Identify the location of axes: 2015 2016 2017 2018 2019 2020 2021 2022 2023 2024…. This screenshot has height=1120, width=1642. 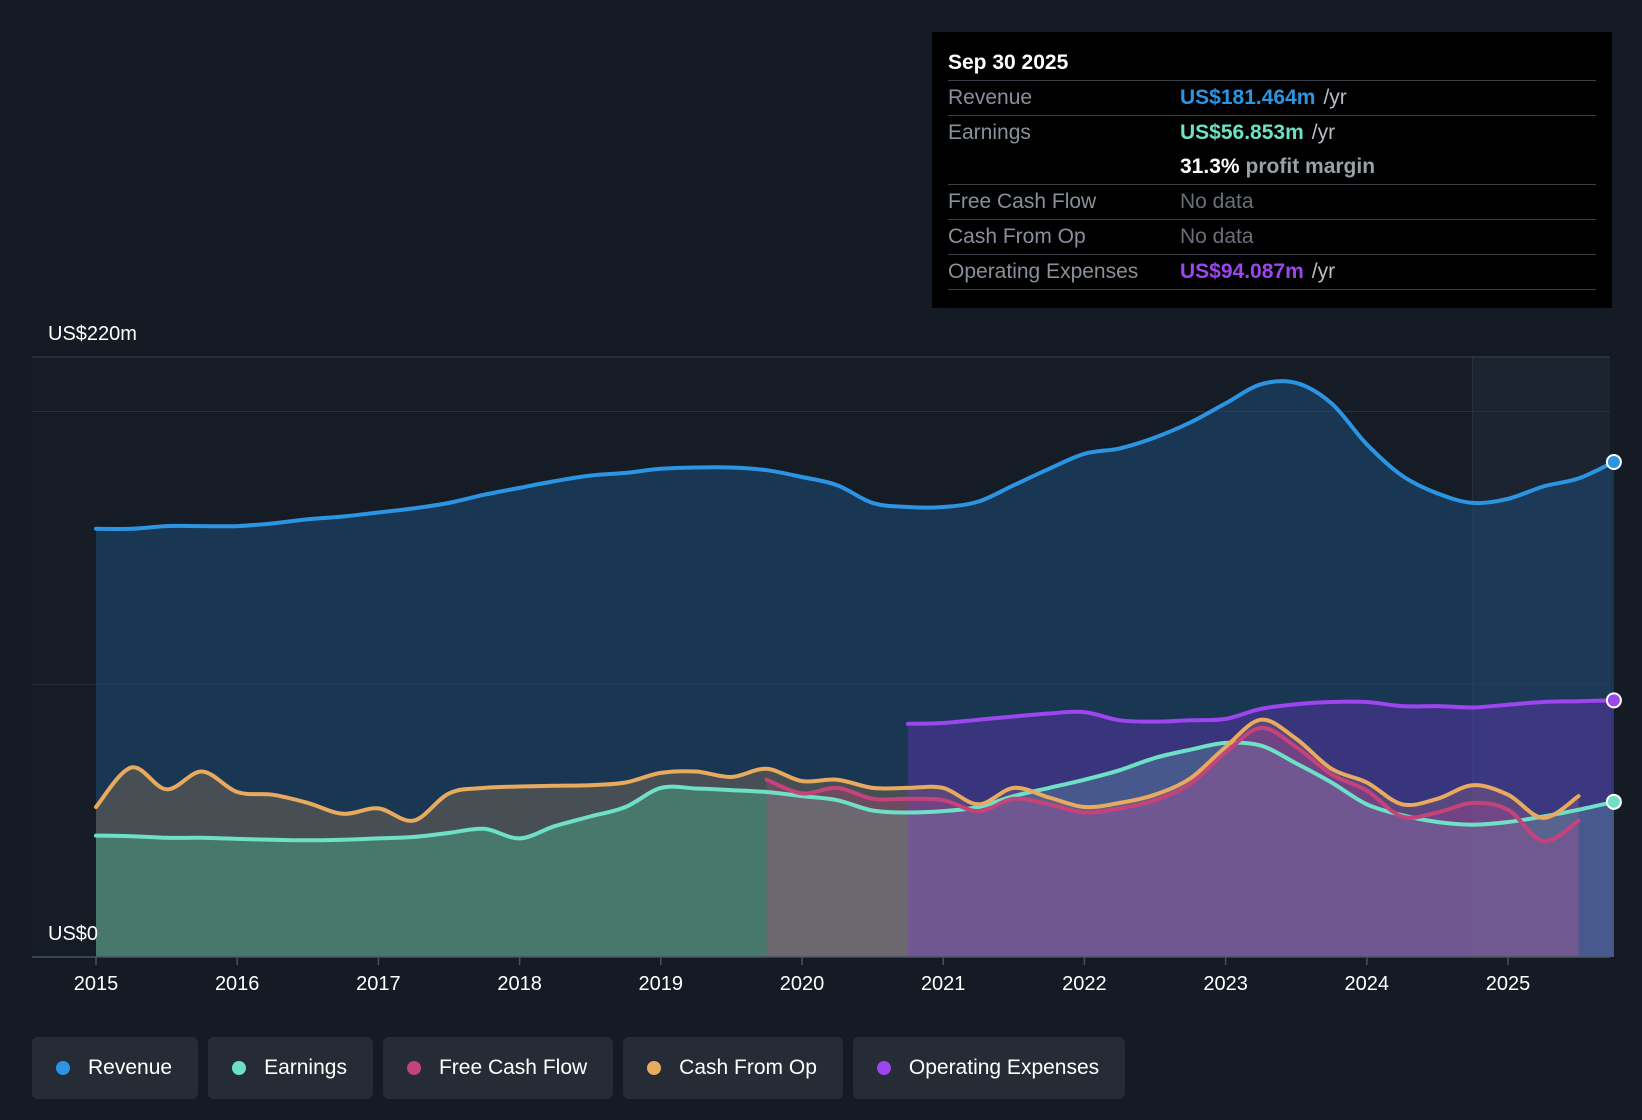
(821, 975).